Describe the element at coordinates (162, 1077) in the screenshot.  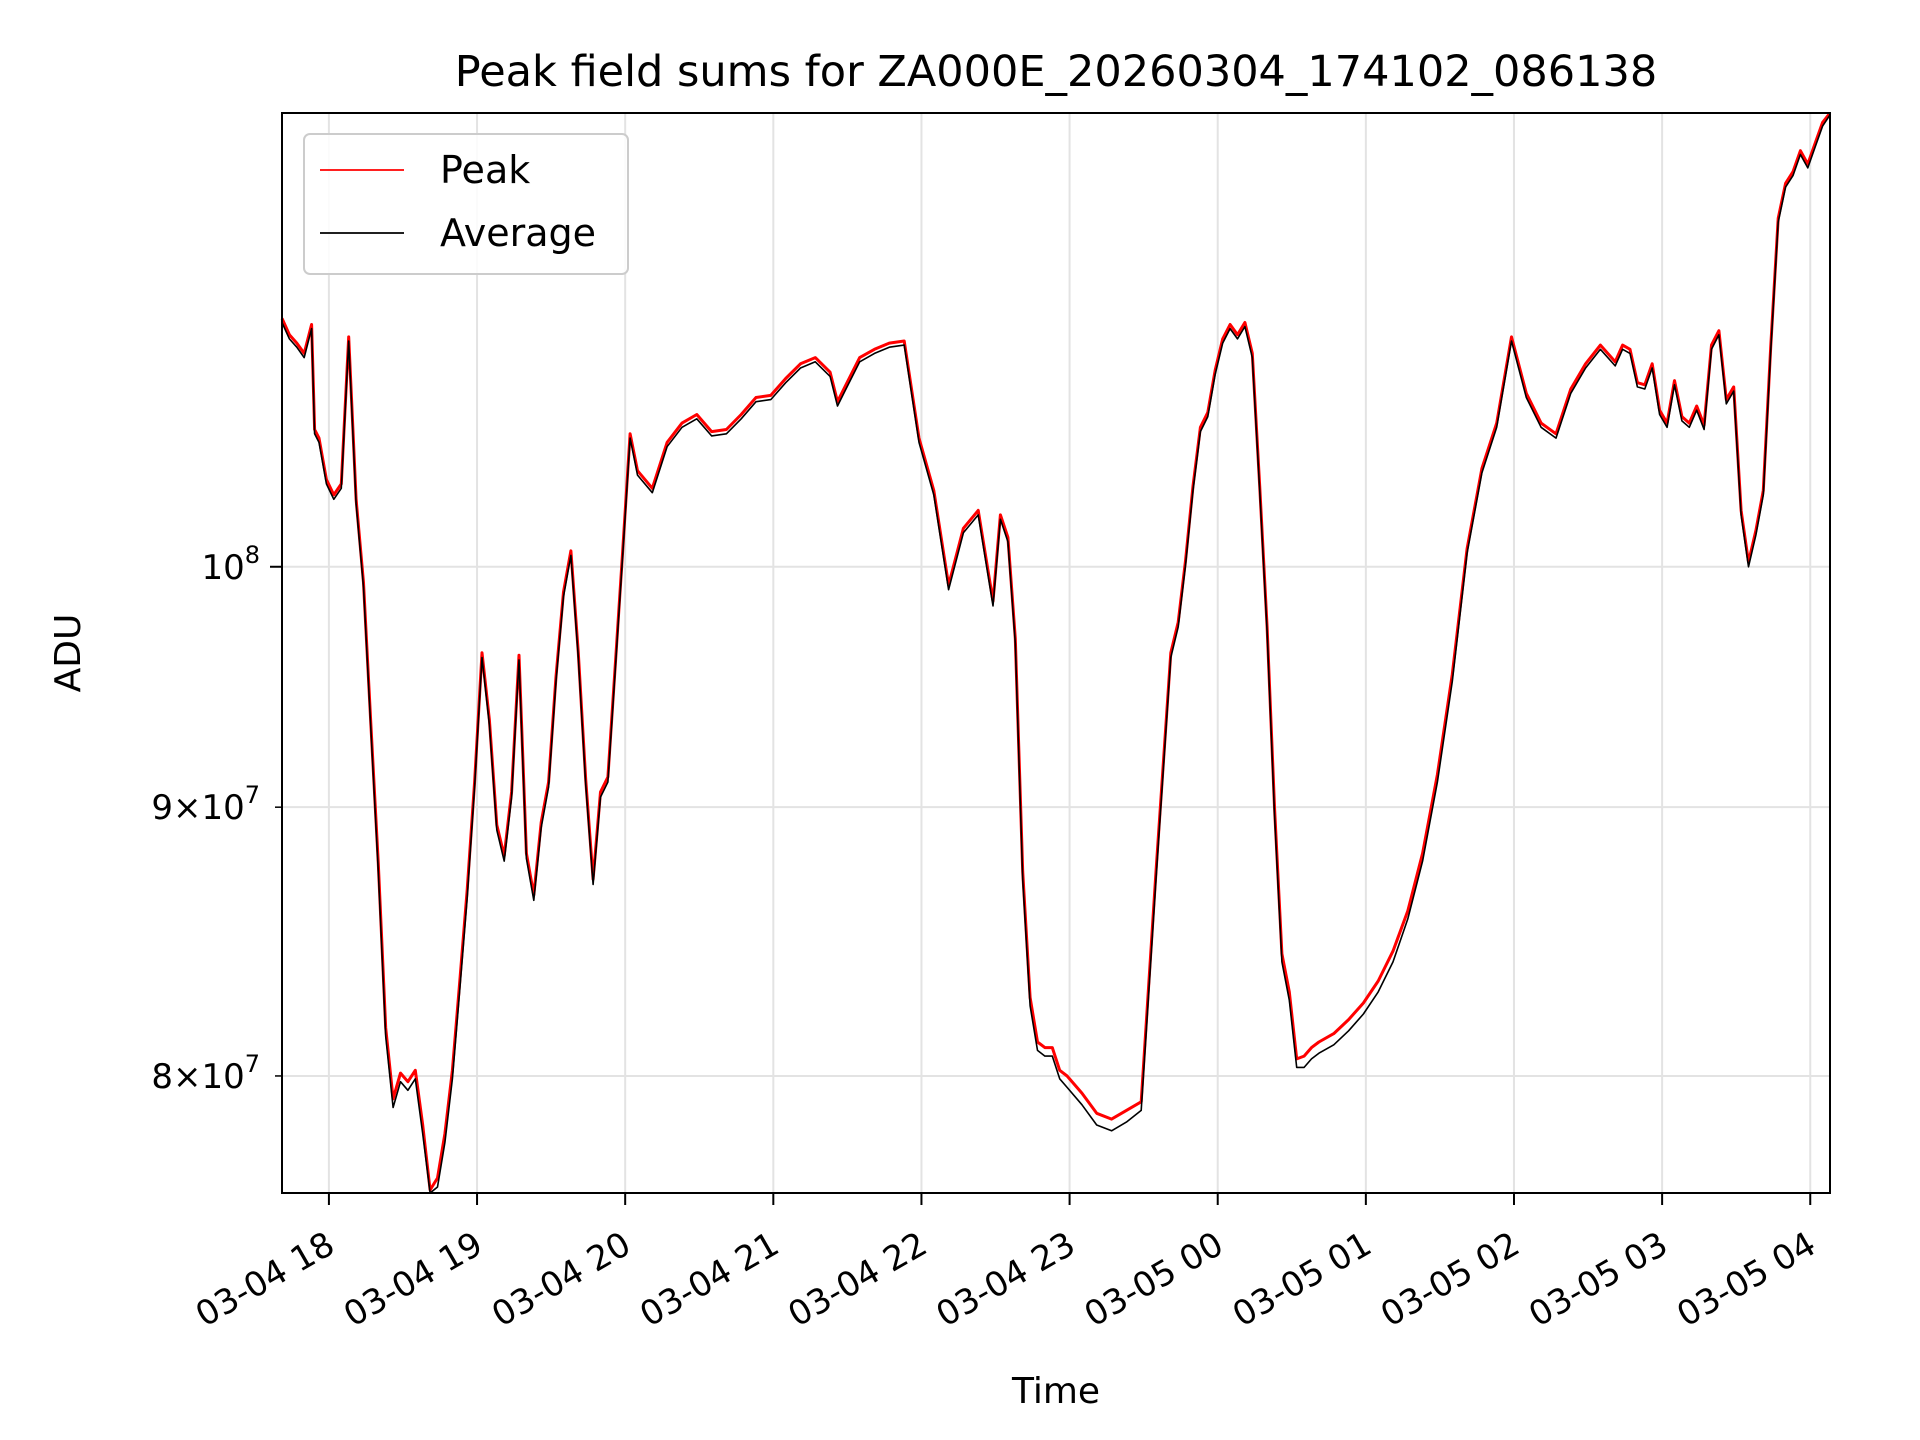
I see `y-tick-mantissa: 8` at that location.